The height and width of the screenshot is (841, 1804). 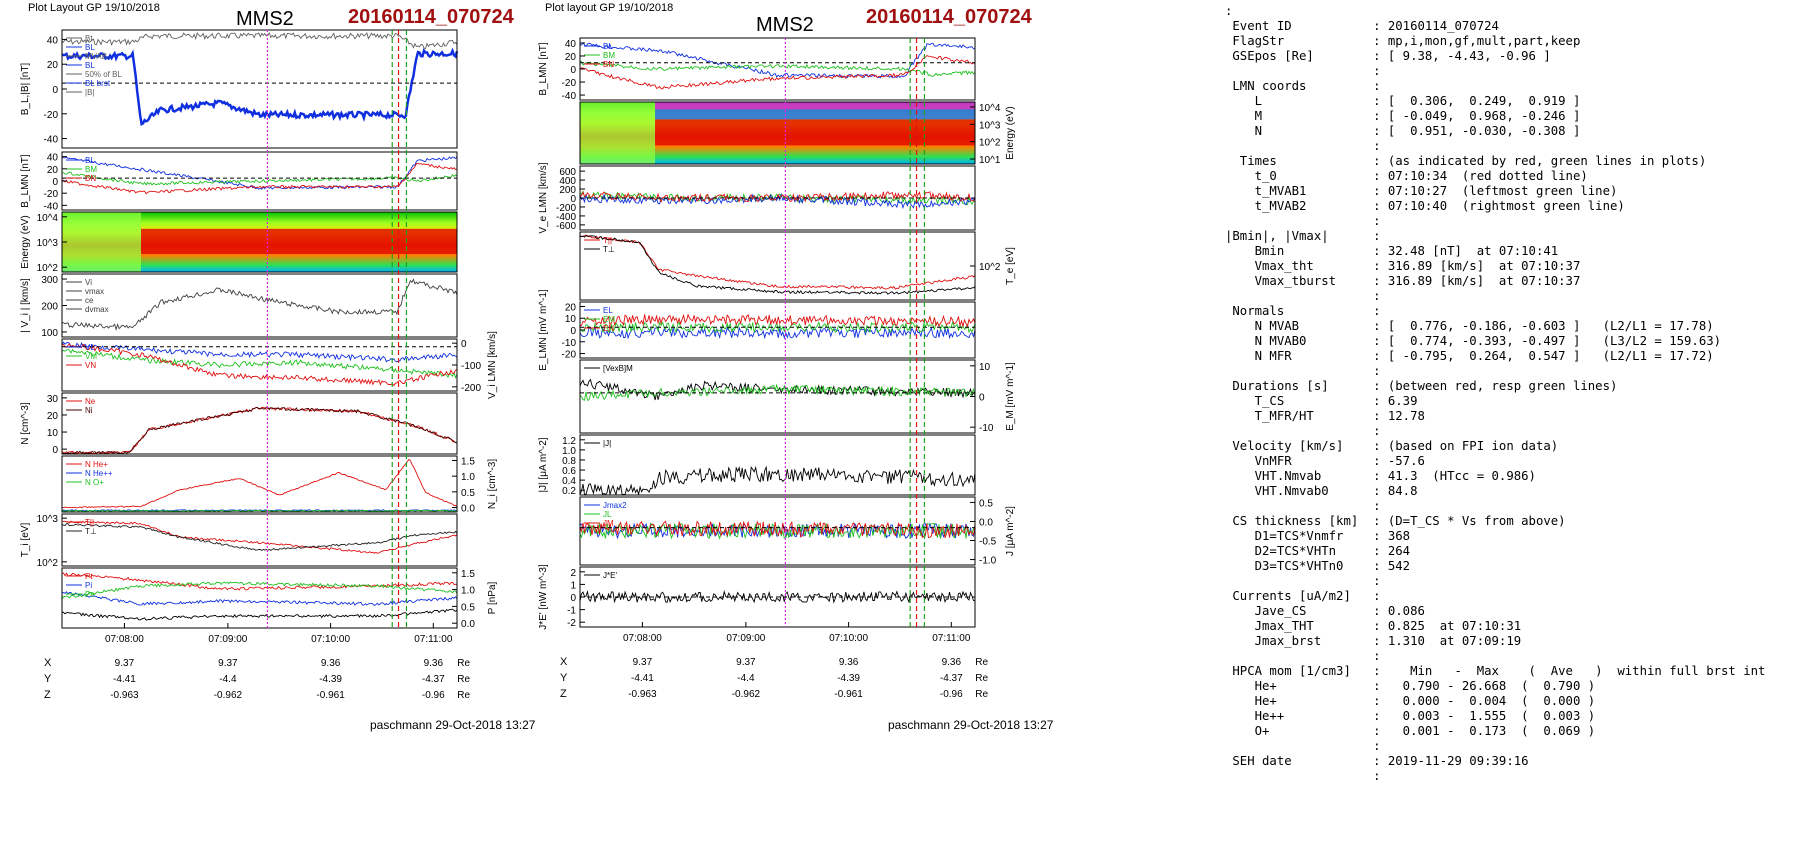 I want to click on left-coord-label-x: X, so click(x=48, y=663).